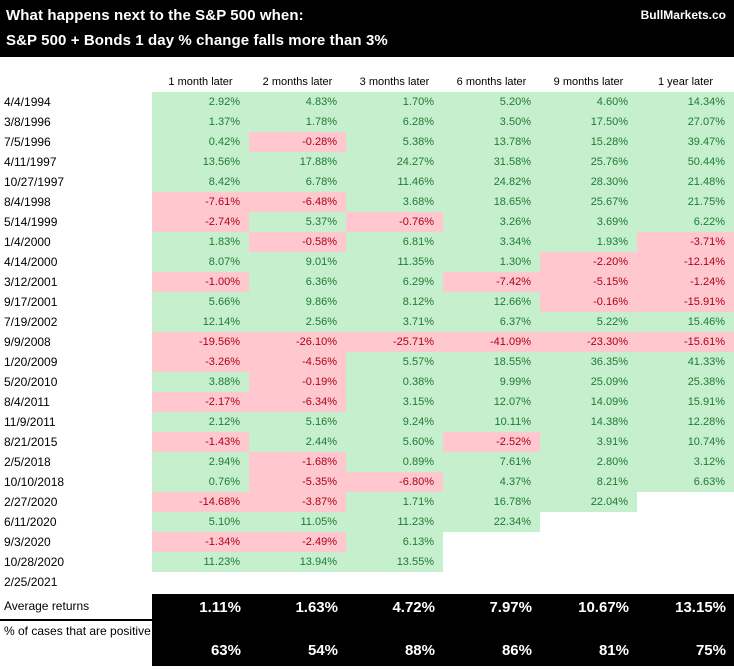 The image size is (734, 669). I want to click on value-cell: -0.16%, so click(588, 302).